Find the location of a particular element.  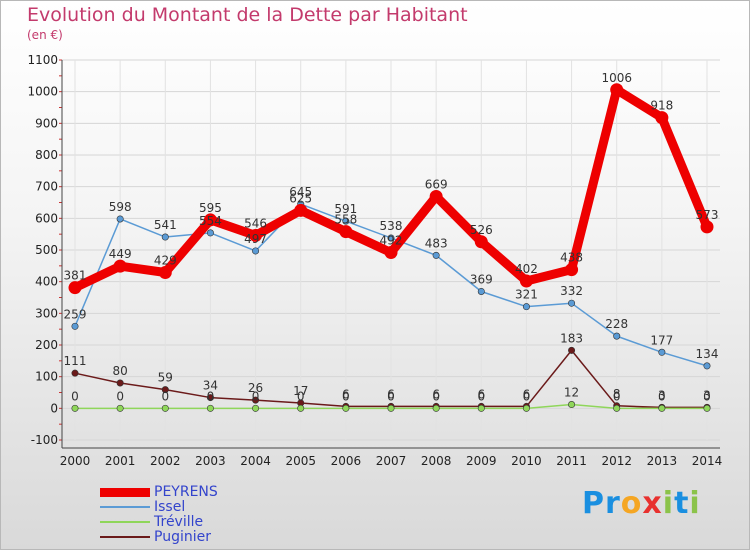

data-label: 573 is located at coordinates (707, 215).